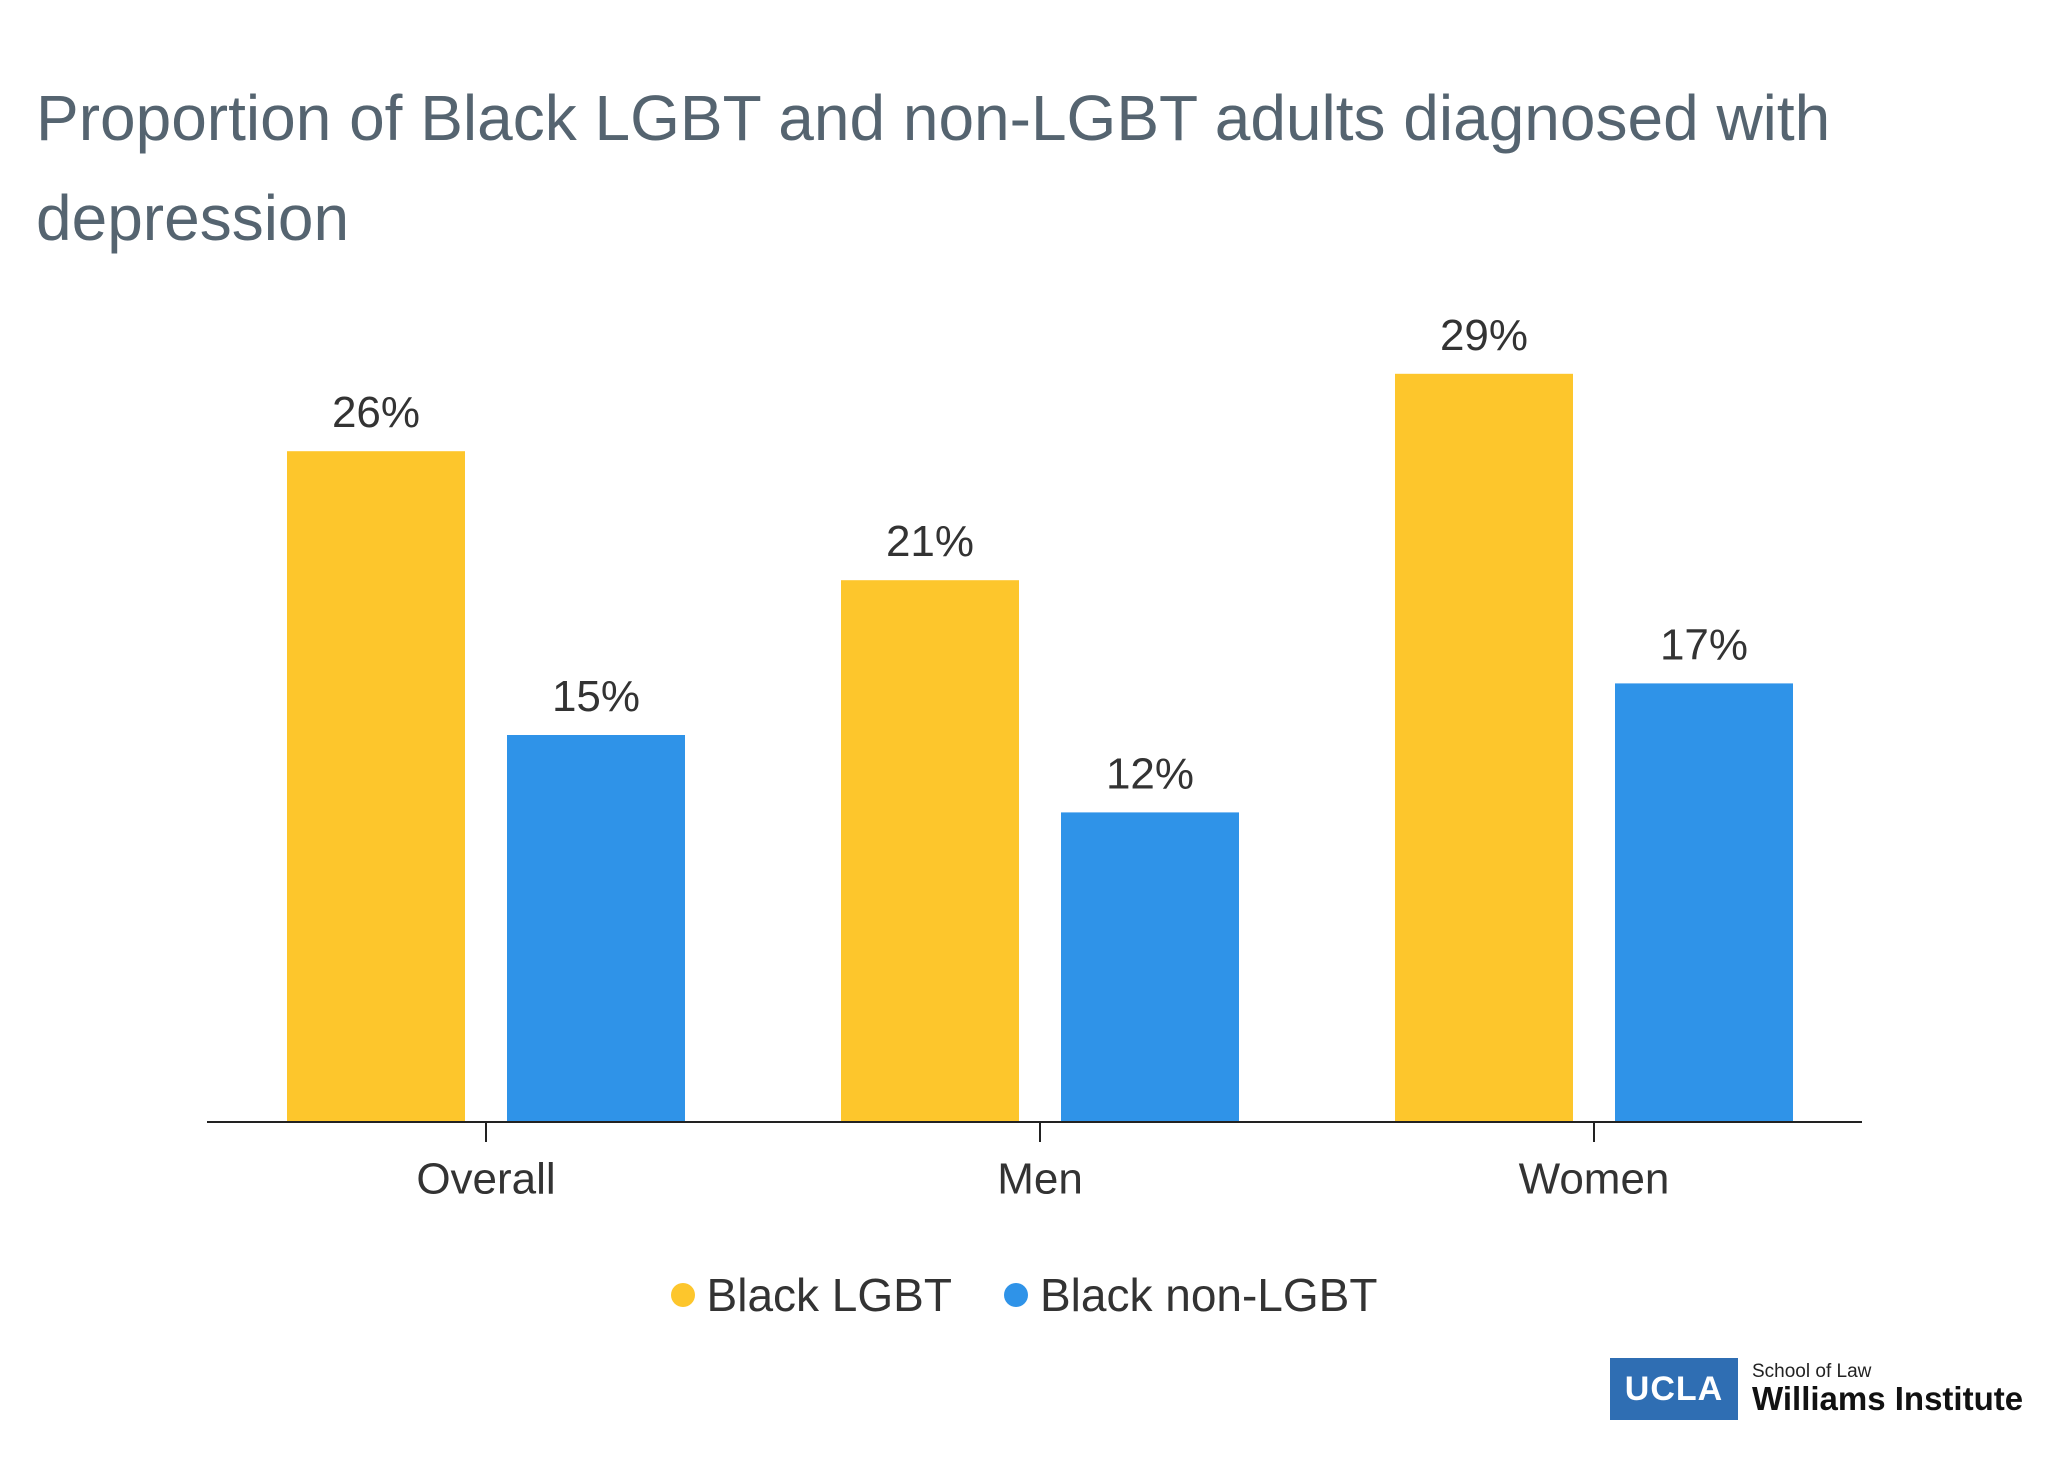  Describe the element at coordinates (1484, 335) in the screenshot. I see `data-label-women-black-lgbt: 29%` at that location.